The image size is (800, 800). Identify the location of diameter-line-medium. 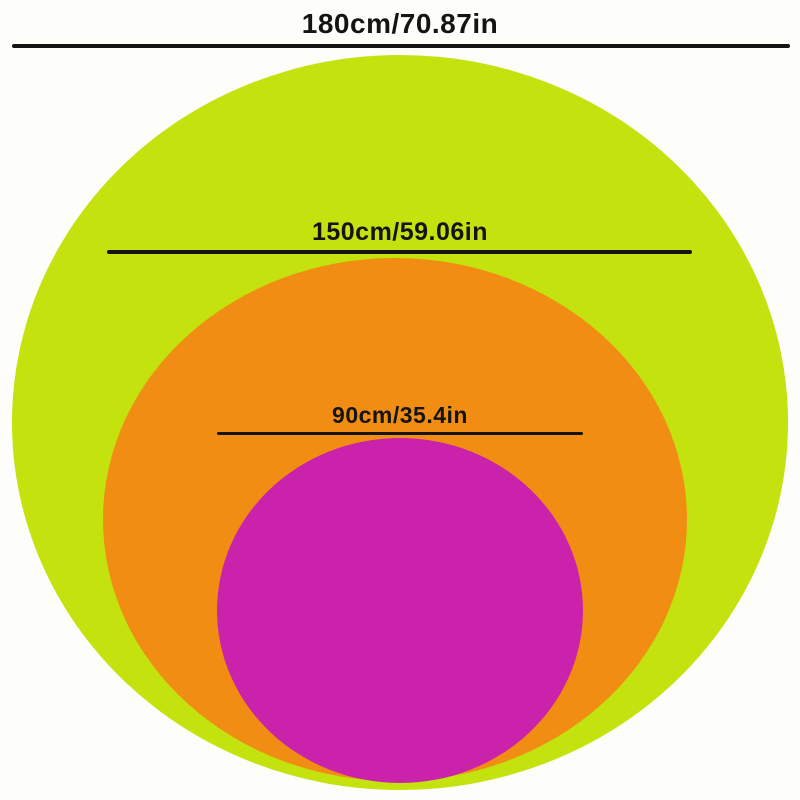
(399, 252).